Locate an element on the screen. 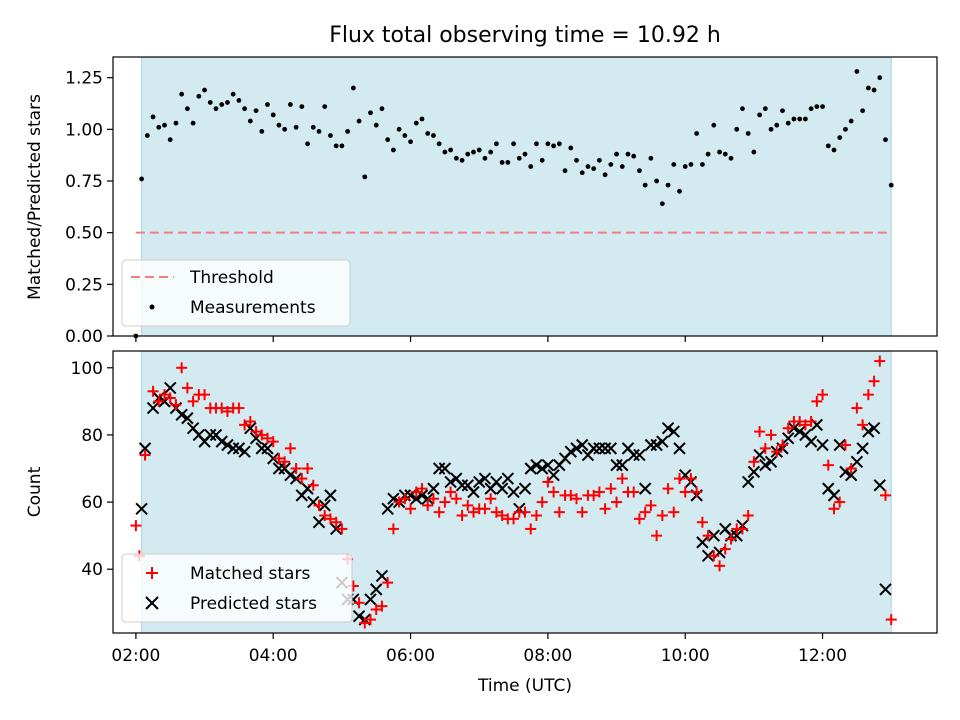  top-y-axis-label: Matched/Predicted stars is located at coordinates (35, 197).